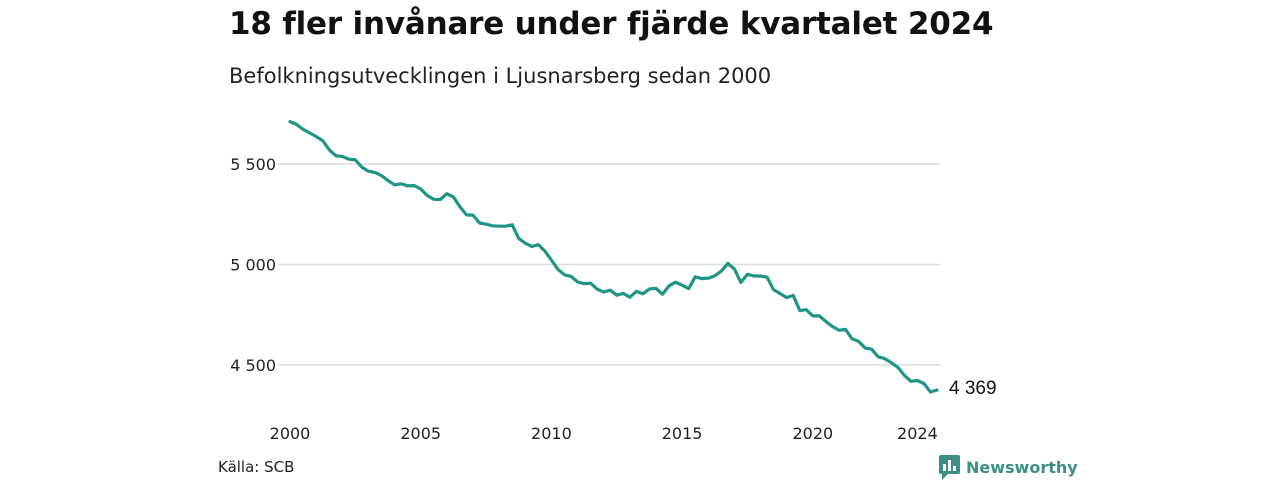  I want to click on y-axis-ticks: 4 500 5 000 5 500, so click(253, 265).